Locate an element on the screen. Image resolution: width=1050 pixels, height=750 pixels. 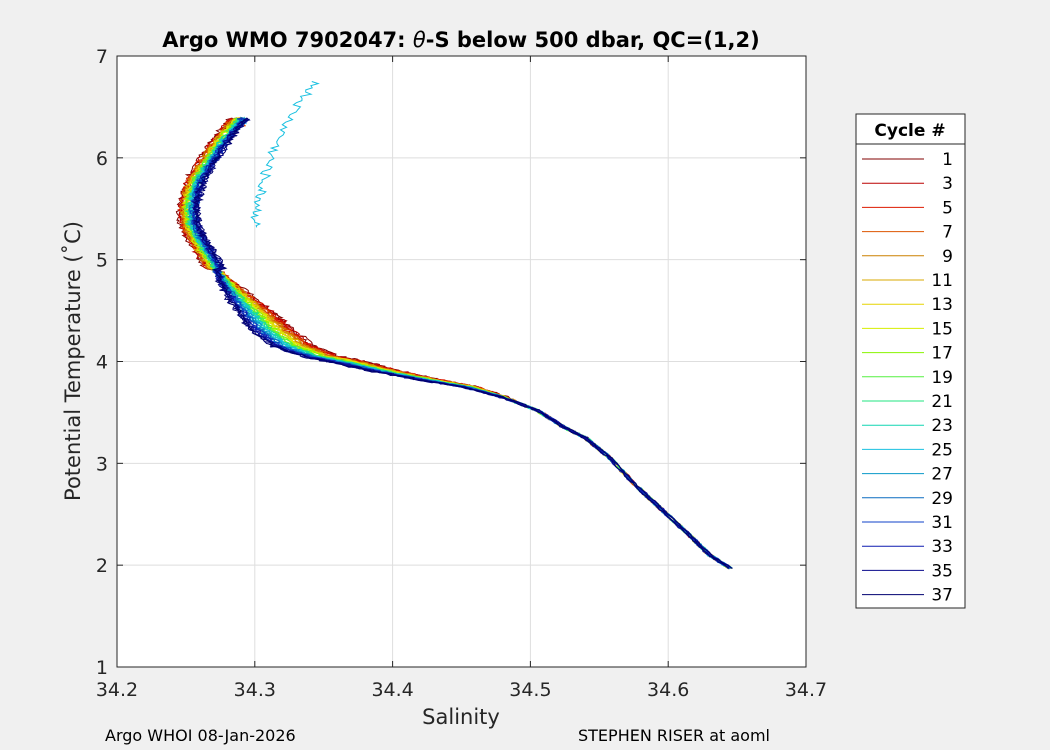
y-tick-label: 7 is located at coordinates (102, 57).